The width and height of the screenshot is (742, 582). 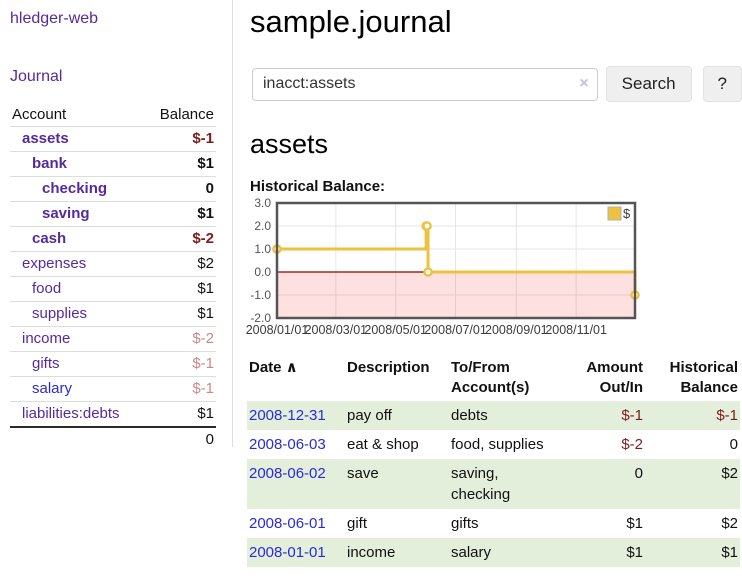 I want to click on svg-text: 2008/03/01, so click(x=336, y=330).